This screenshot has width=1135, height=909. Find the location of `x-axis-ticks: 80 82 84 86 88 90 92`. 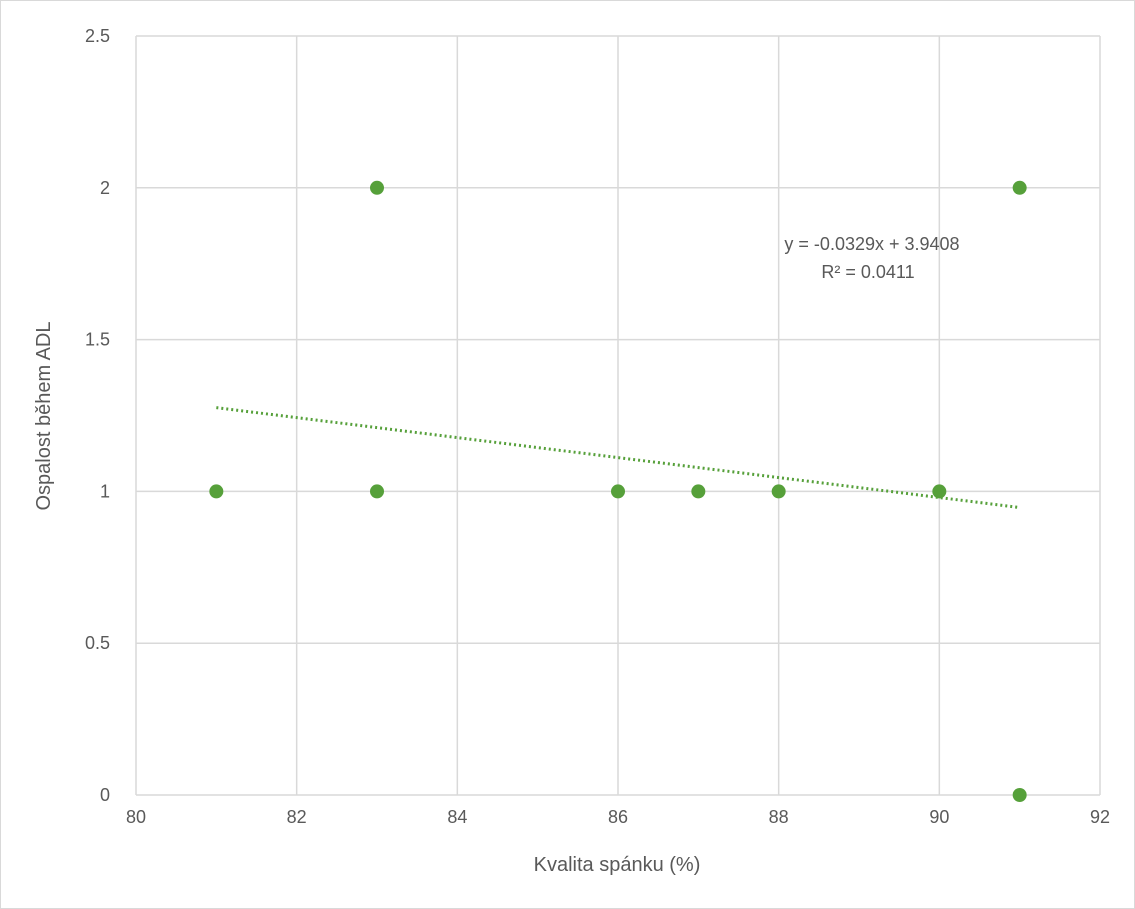

x-axis-ticks: 80 82 84 86 88 90 92 is located at coordinates (618, 817).